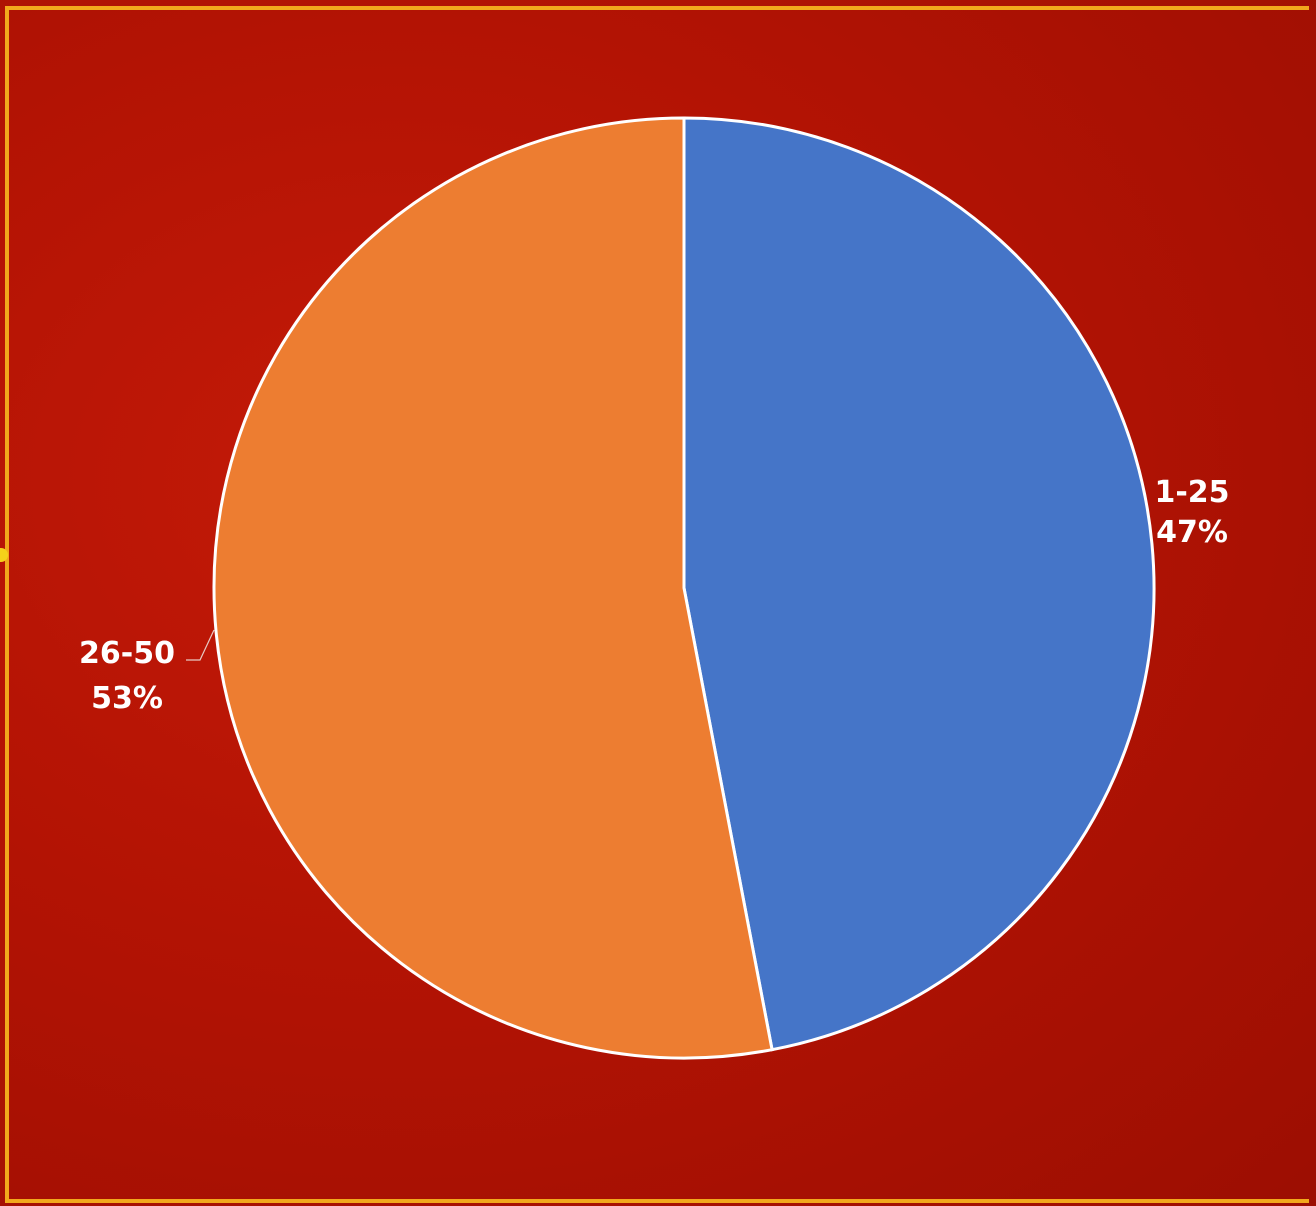  What do you see at coordinates (127, 698) in the screenshot?
I see `slice-label-percent-2: 53%` at bounding box center [127, 698].